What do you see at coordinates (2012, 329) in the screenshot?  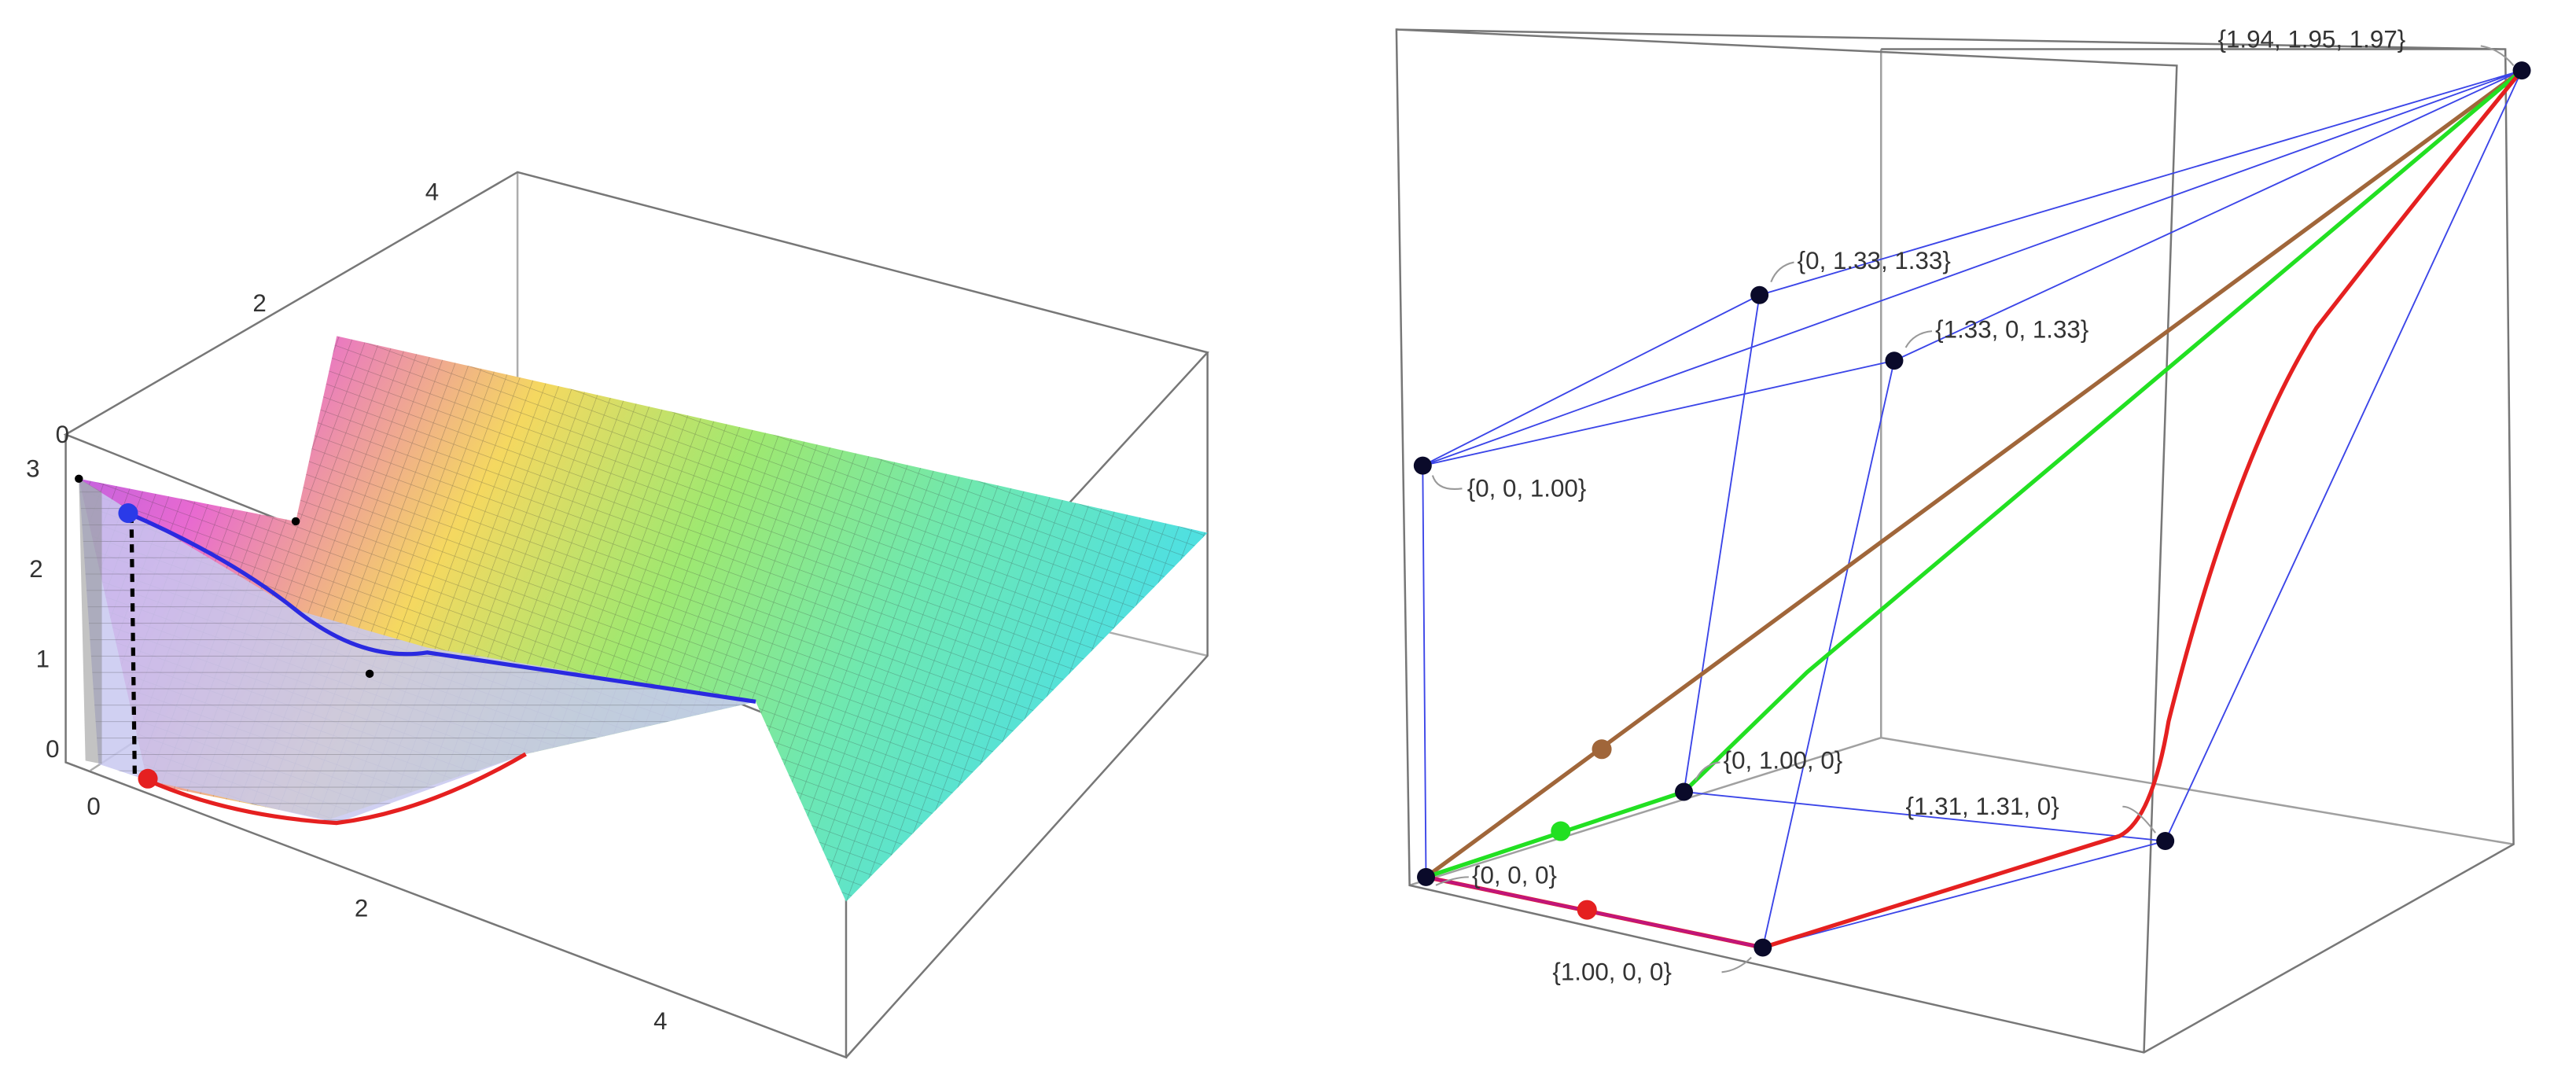 I see `point-label: {1.33, 0, 1.33}` at bounding box center [2012, 329].